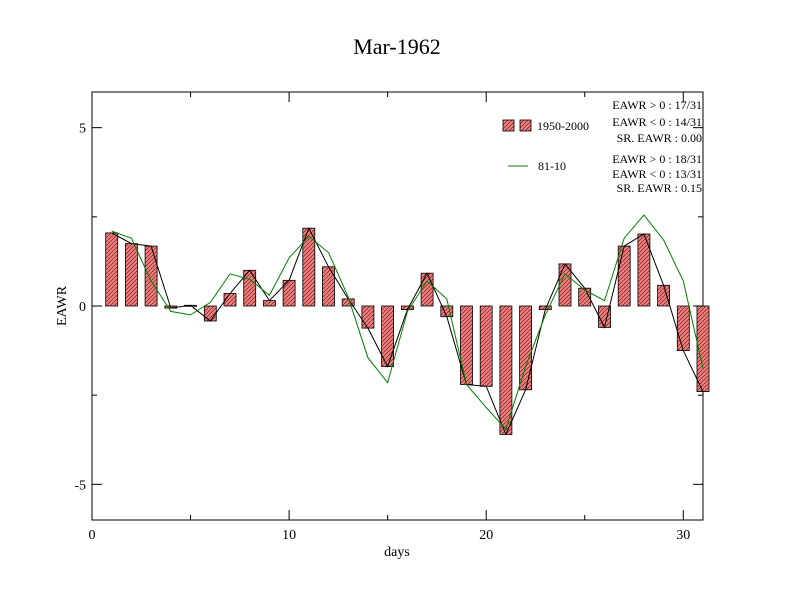  What do you see at coordinates (80, 485) in the screenshot?
I see `y-tick-label: -5` at bounding box center [80, 485].